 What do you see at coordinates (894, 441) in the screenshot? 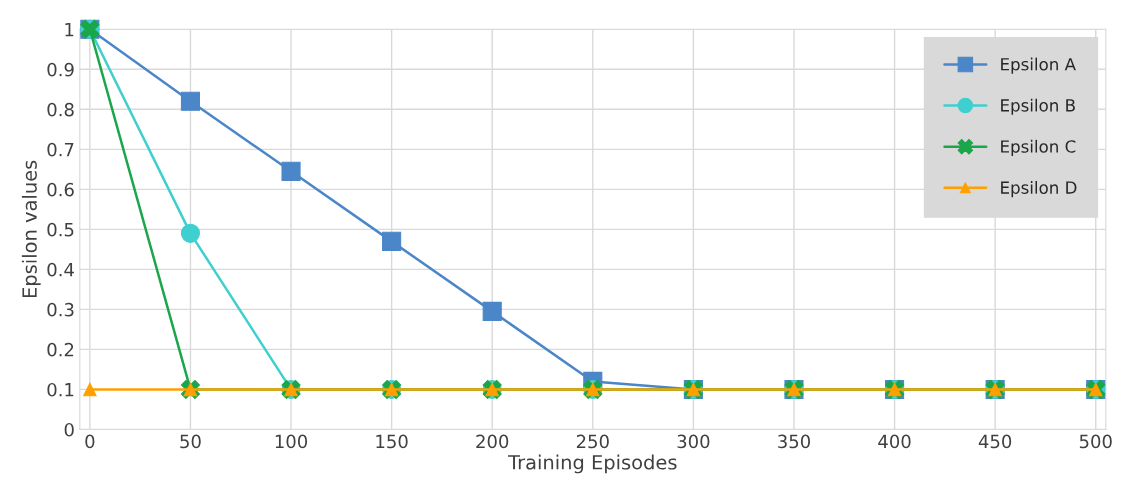
I see `x-tick-label: 400` at bounding box center [894, 441].